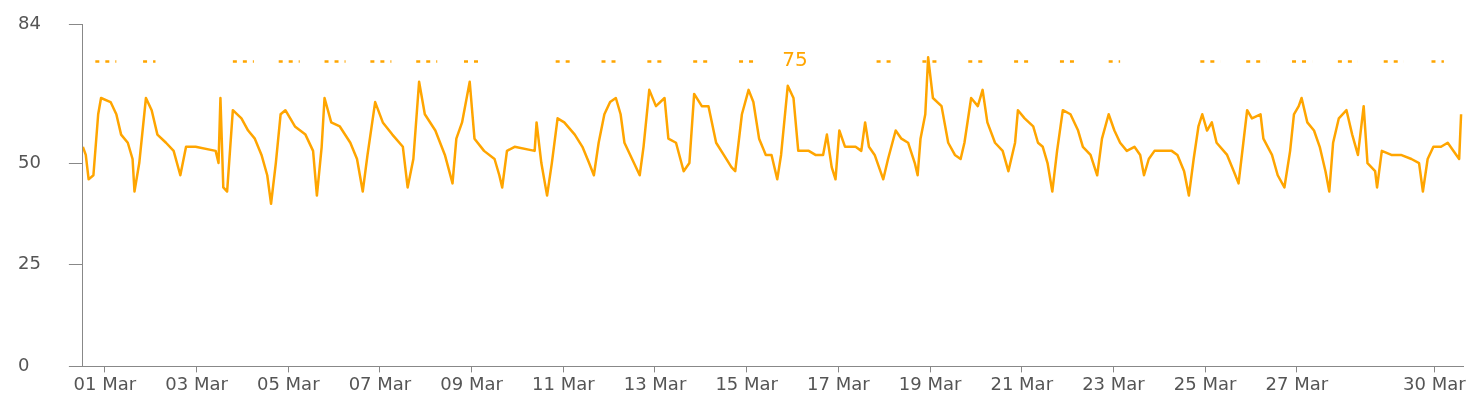 The width and height of the screenshot is (1477, 402). What do you see at coordinates (197, 383) in the screenshot?
I see `x-tick-label: 03 Mar` at bounding box center [197, 383].